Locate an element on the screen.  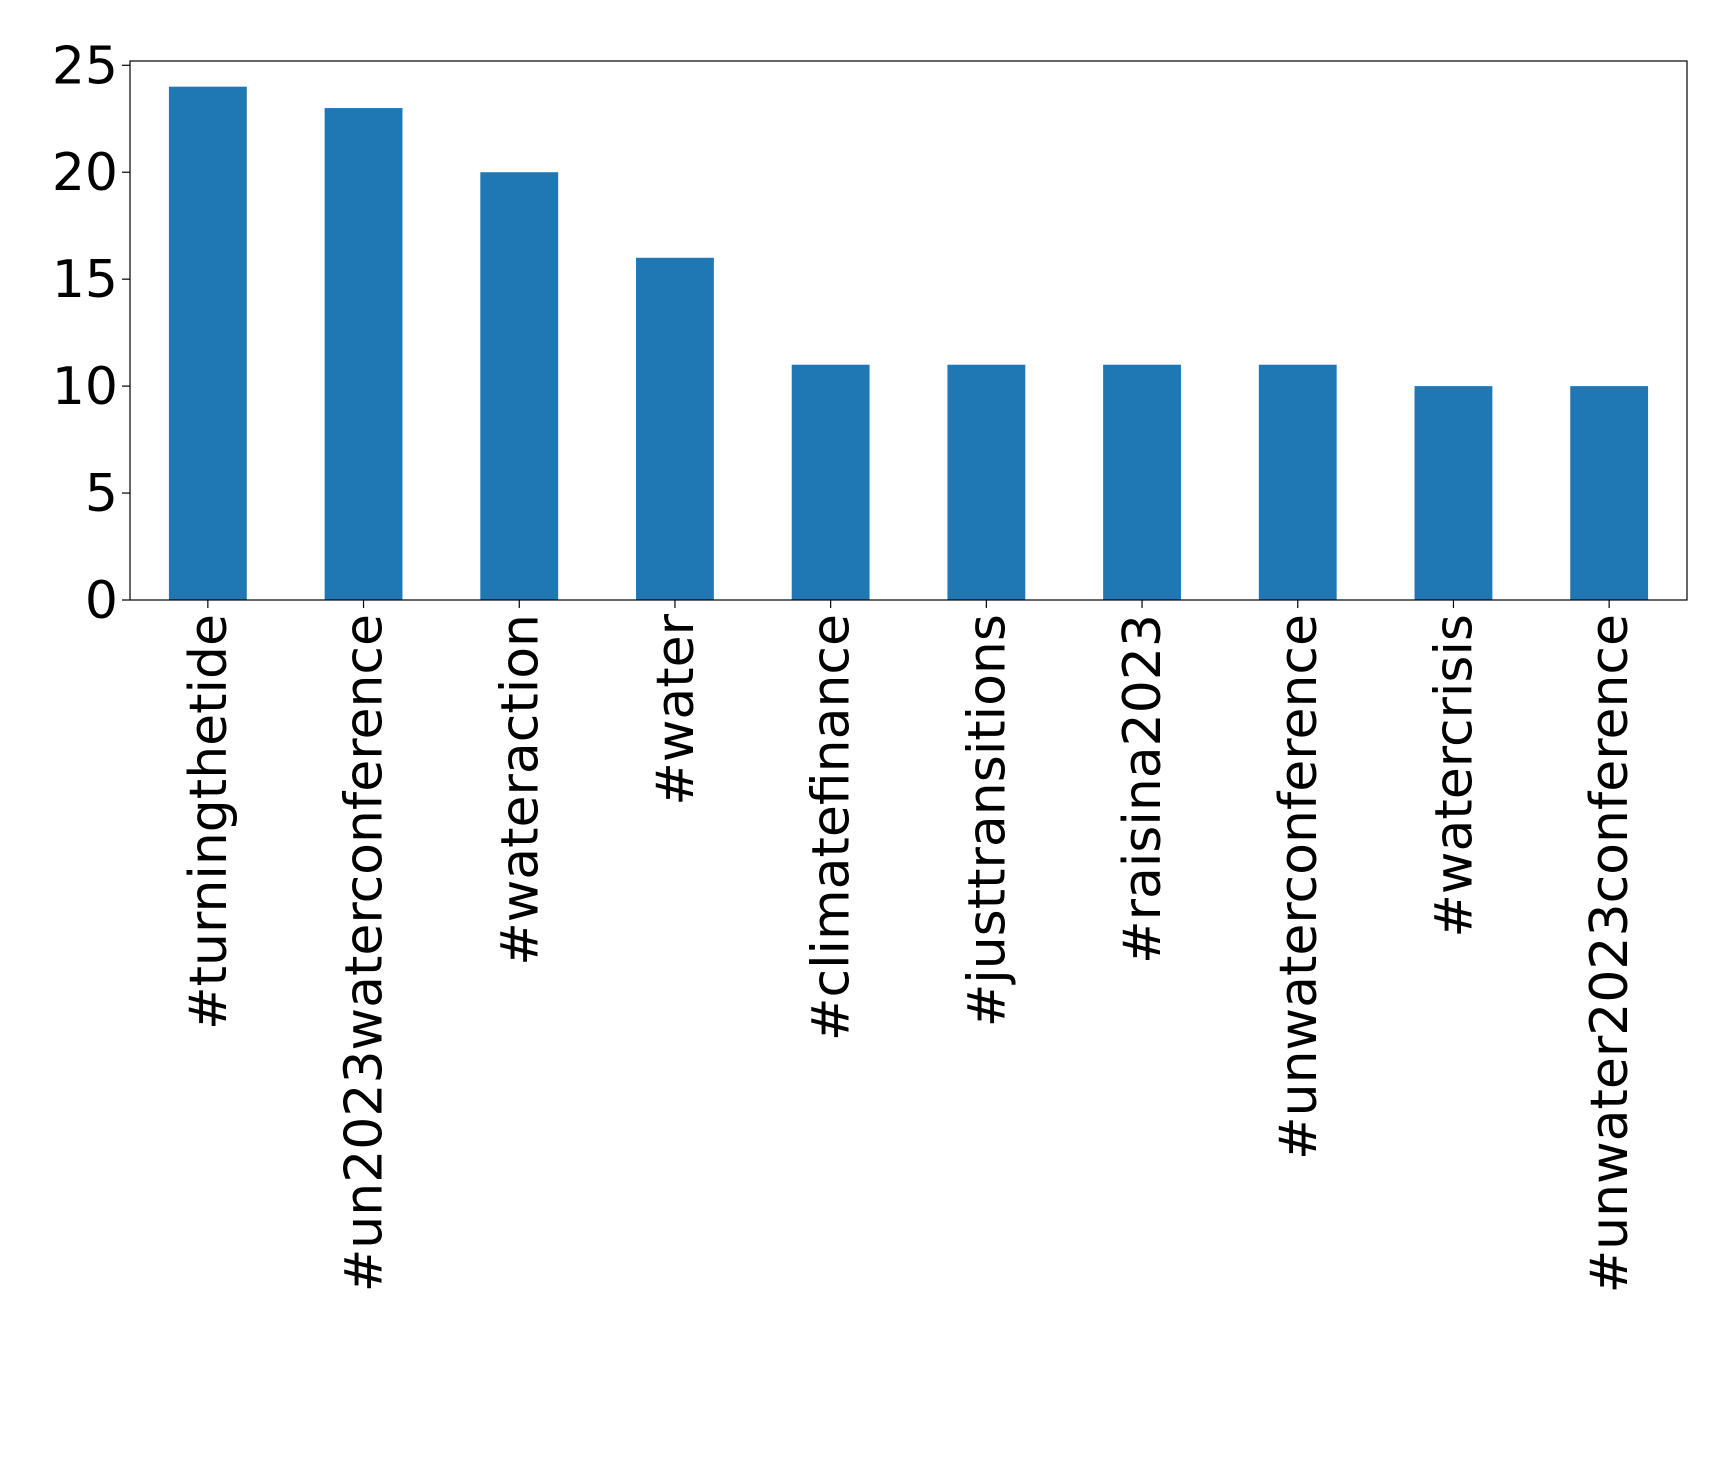
x-tick-label: #un2023waterconference is located at coordinates (365, 953).